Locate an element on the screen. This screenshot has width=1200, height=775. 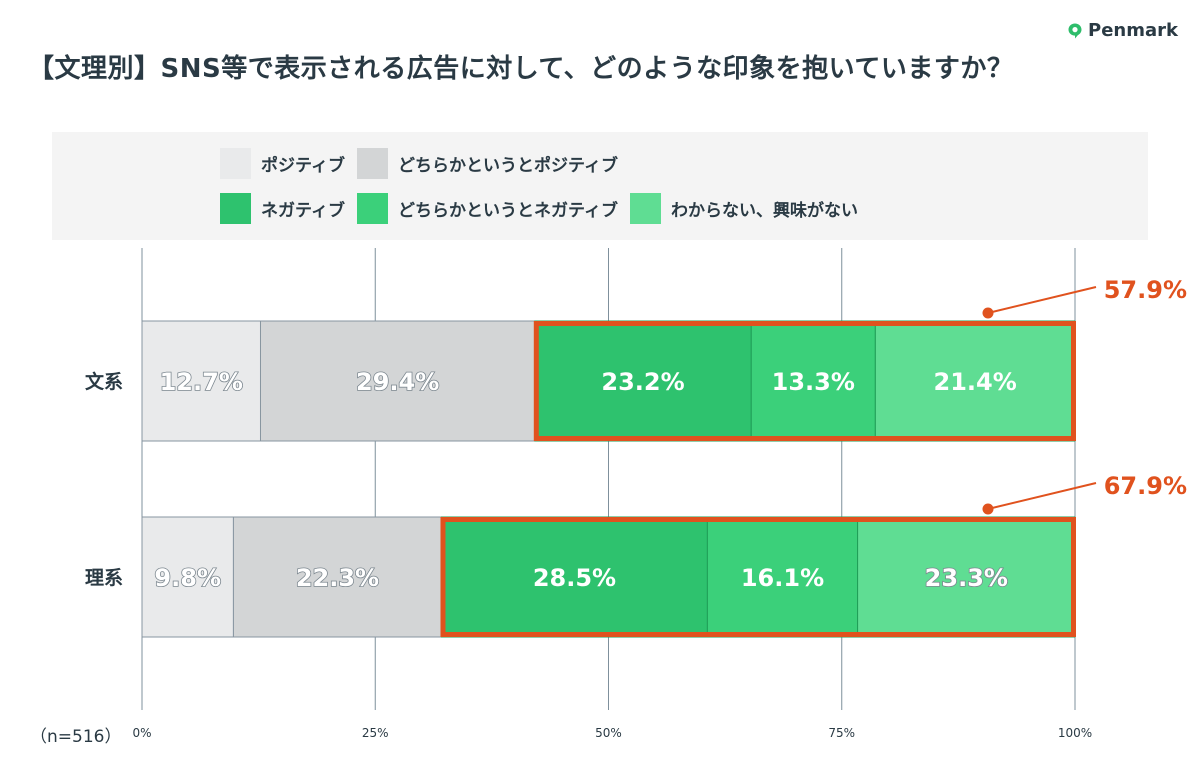
callout-dot-rikei is located at coordinates (988, 509).